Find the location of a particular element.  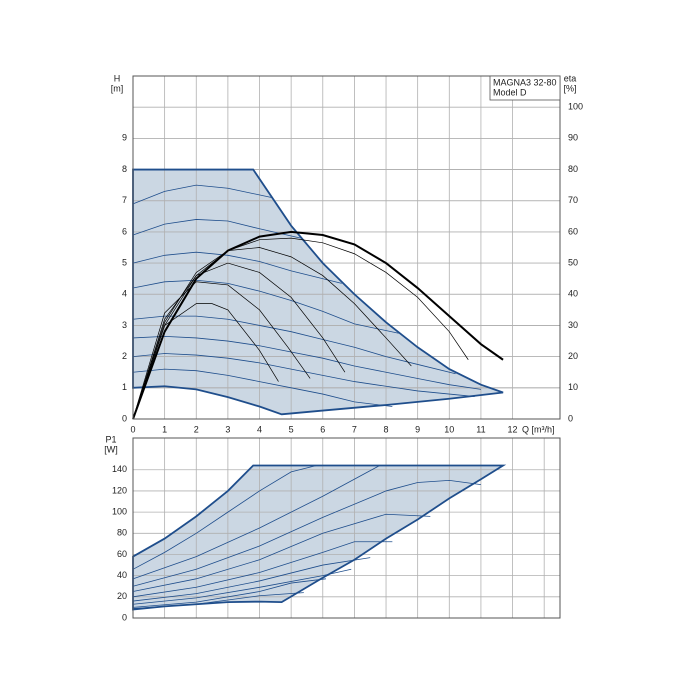

y-tick-label: 140 is located at coordinates (119, 469).